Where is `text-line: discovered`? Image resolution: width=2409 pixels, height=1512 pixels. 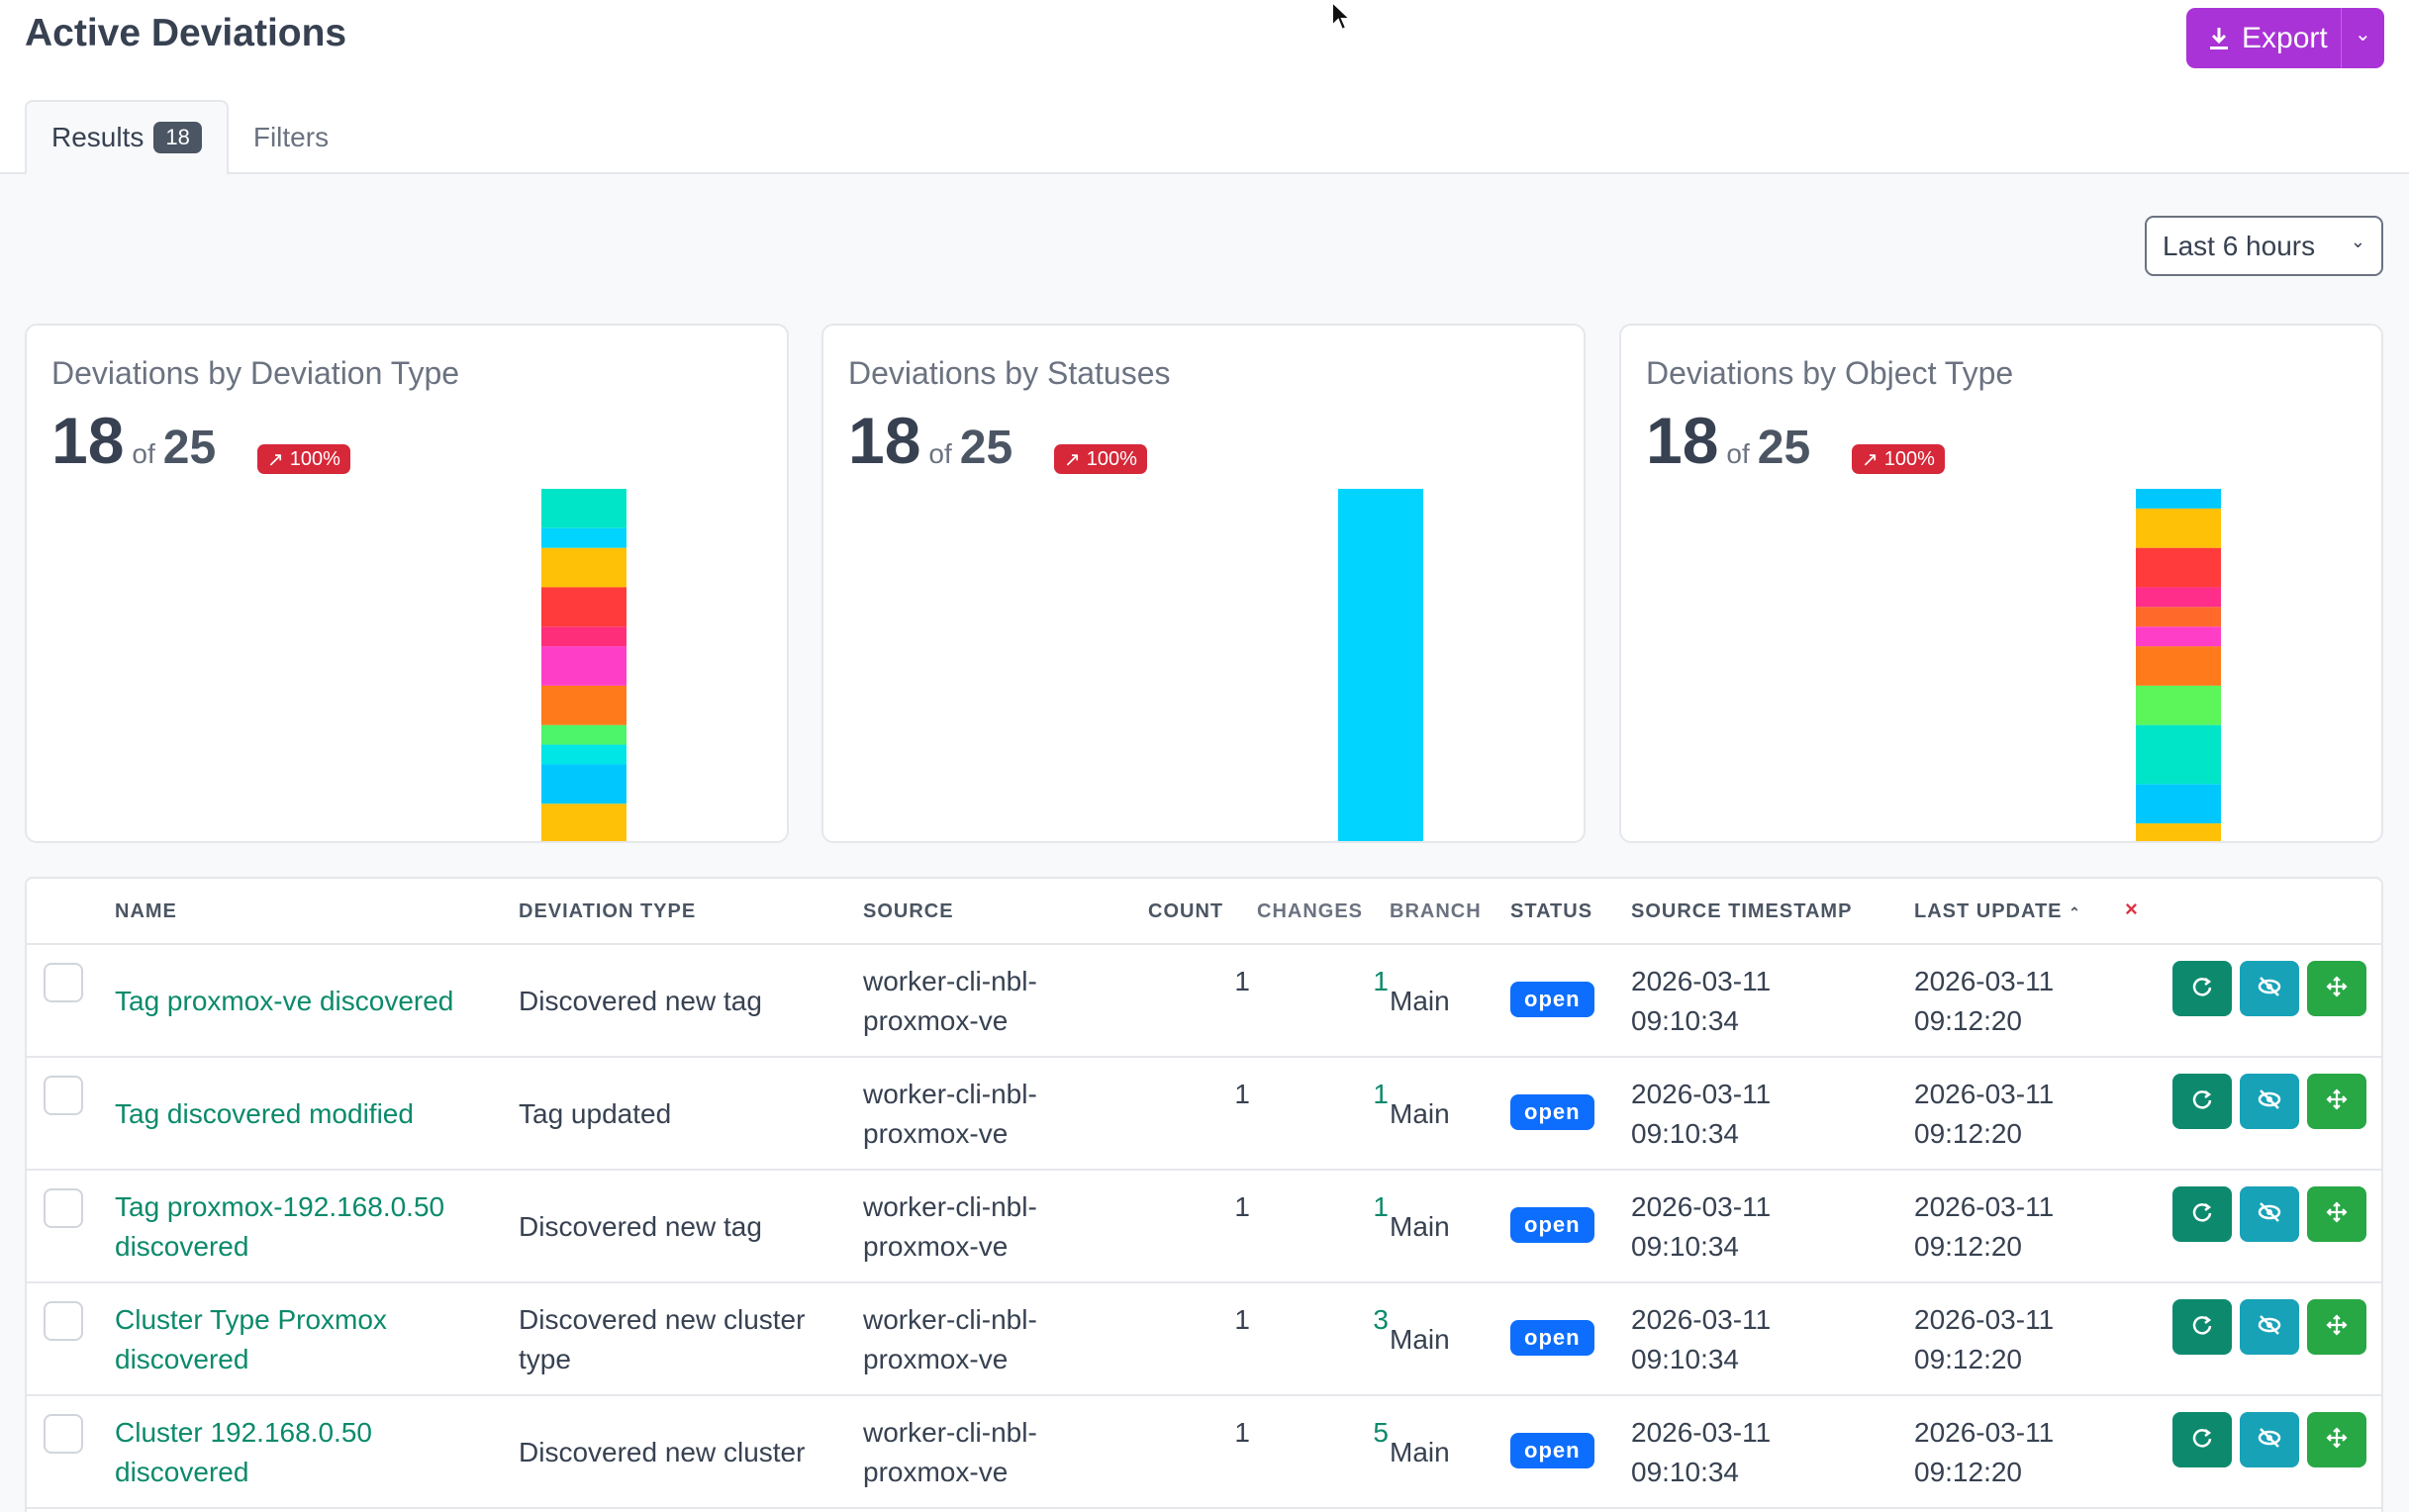
text-line: discovered is located at coordinates (182, 1472).